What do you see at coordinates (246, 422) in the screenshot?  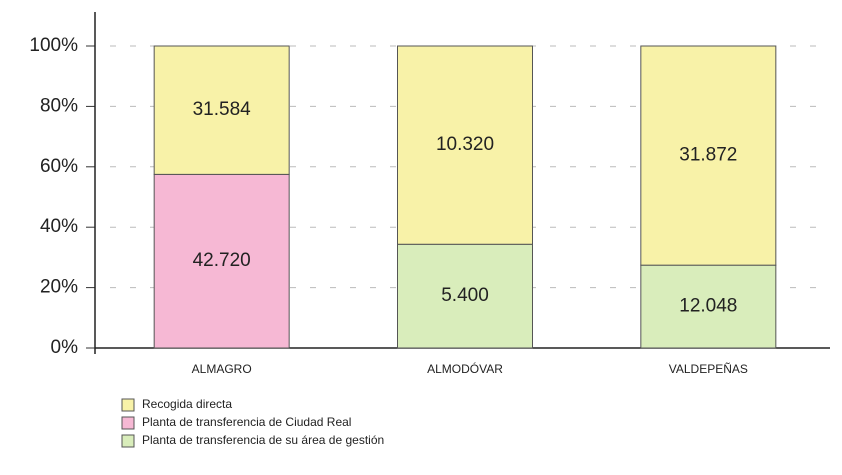 I see `legend-label: Planta de transferencia de Ciudad Real` at bounding box center [246, 422].